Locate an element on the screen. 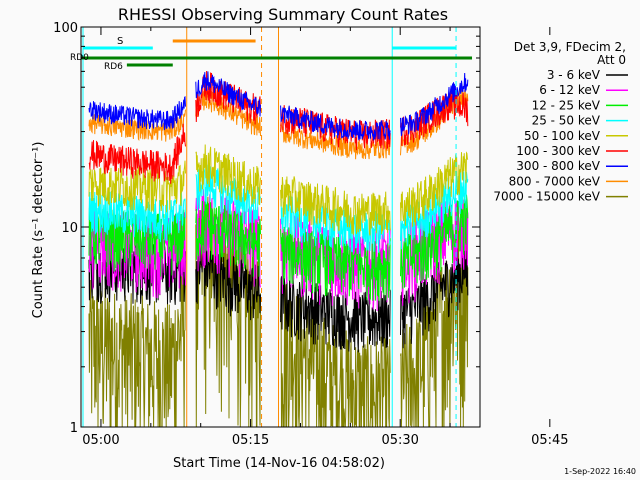 The height and width of the screenshot is (480, 640). legend-entry-label: 12 - 25 keV is located at coordinates (566, 105).